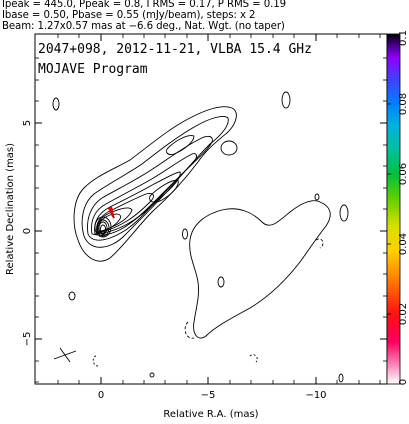 This screenshot has height=424, width=409. Describe the element at coordinates (403, 174) in the screenshot. I see `colorbar-tick-label: 0.06` at that location.